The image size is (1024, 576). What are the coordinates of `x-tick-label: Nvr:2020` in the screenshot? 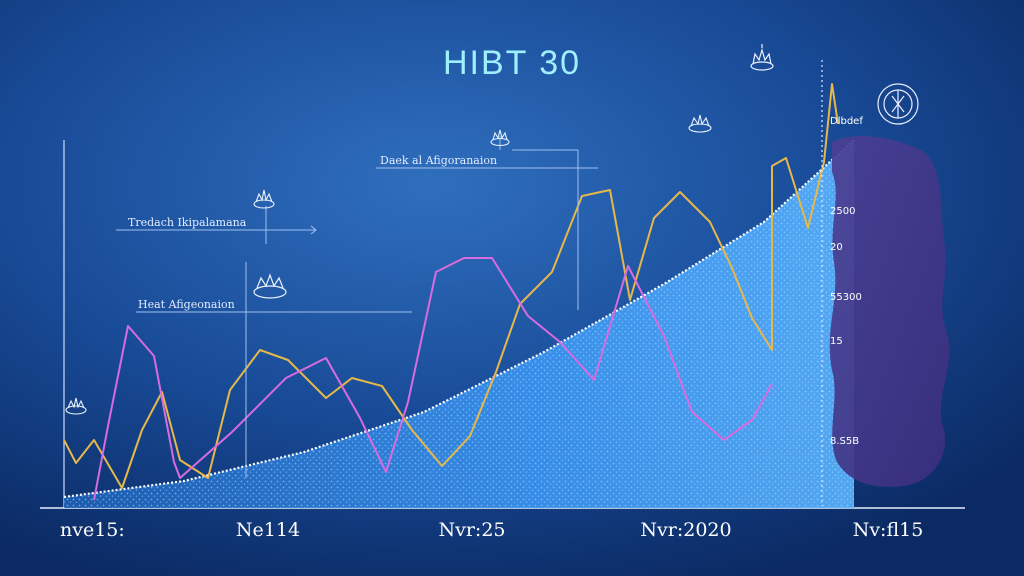 It's located at (685, 530).